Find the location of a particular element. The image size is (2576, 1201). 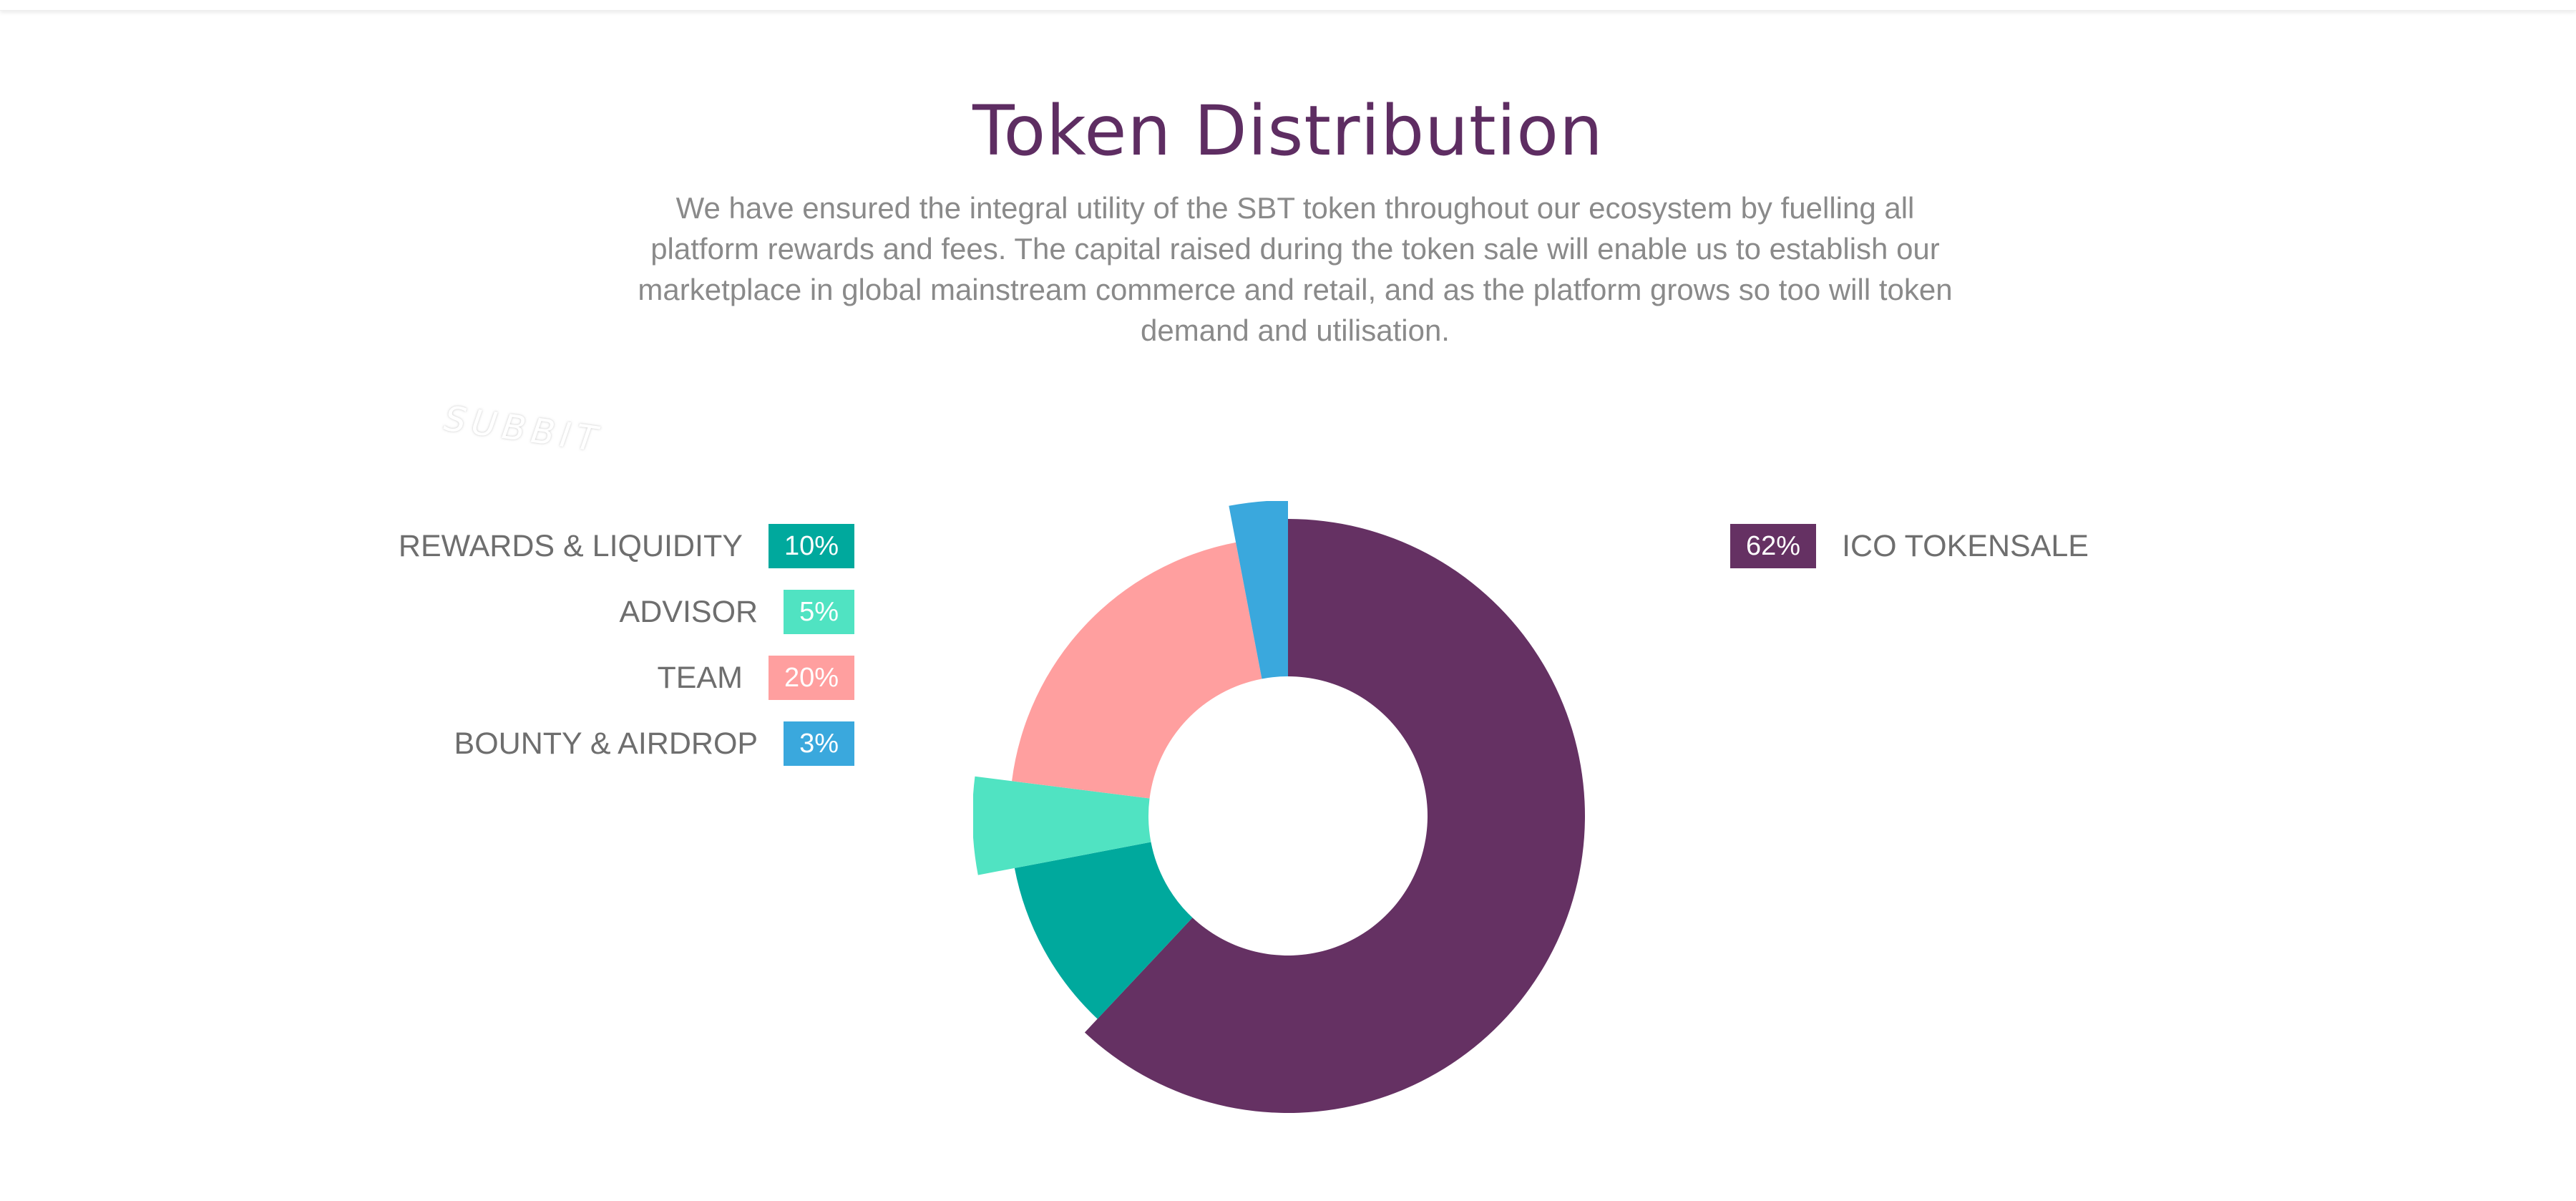

legend-item-ico-tokensale: 62% ICO TOKENSALE is located at coordinates (1909, 546).